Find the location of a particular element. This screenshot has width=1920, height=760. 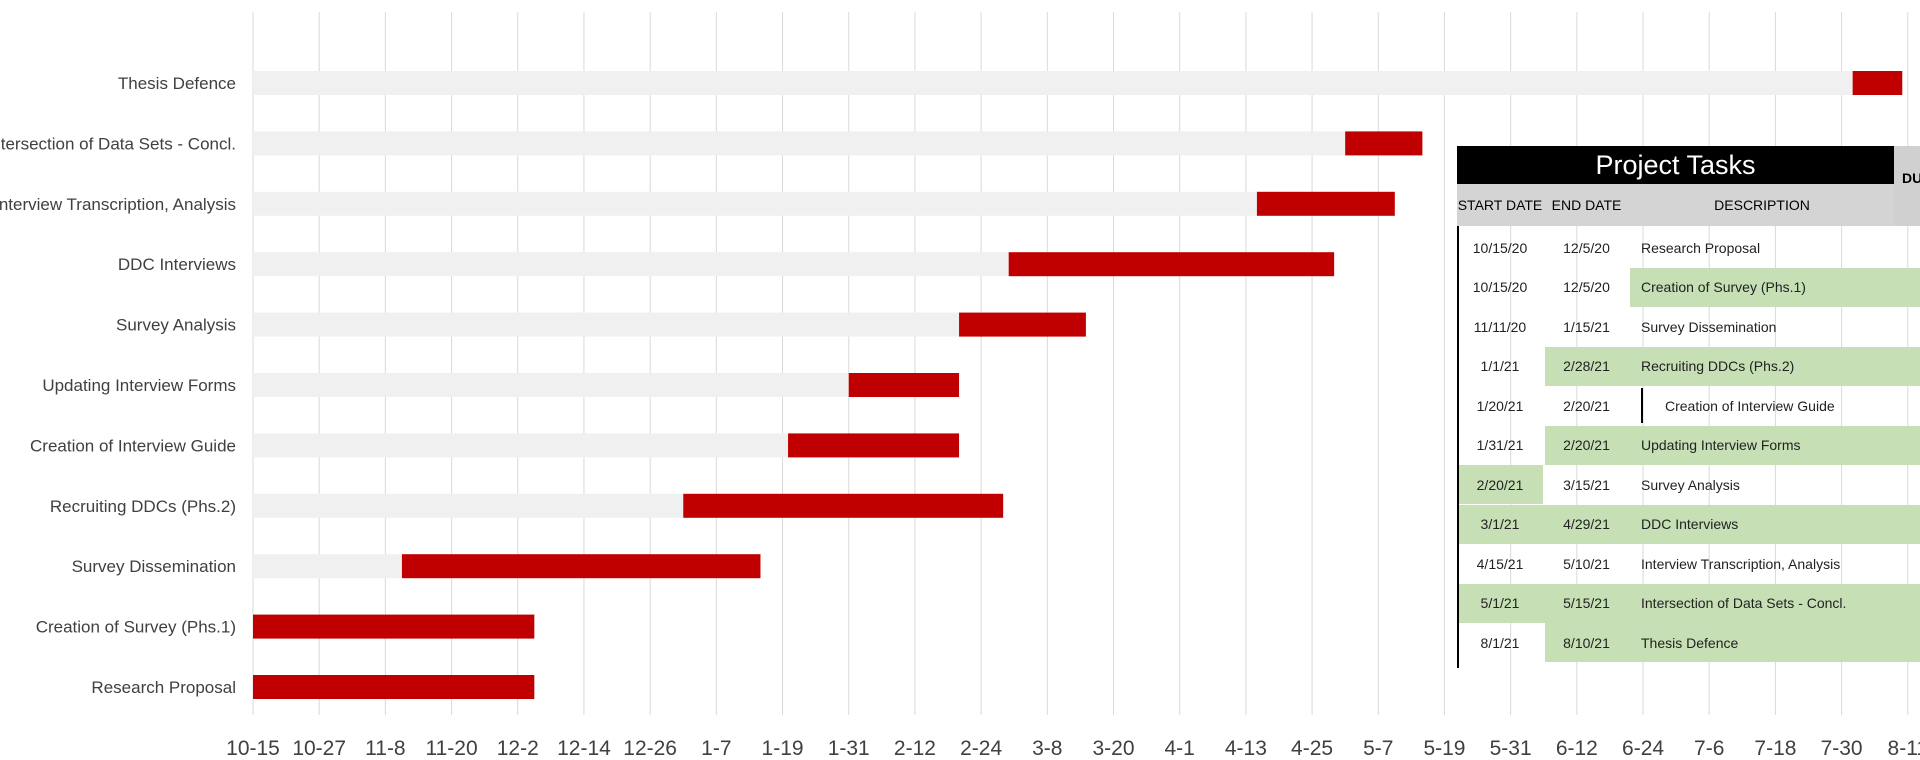

table-row: 10/15/20 12/5/20 Research Proposal is located at coordinates (1688, 247).